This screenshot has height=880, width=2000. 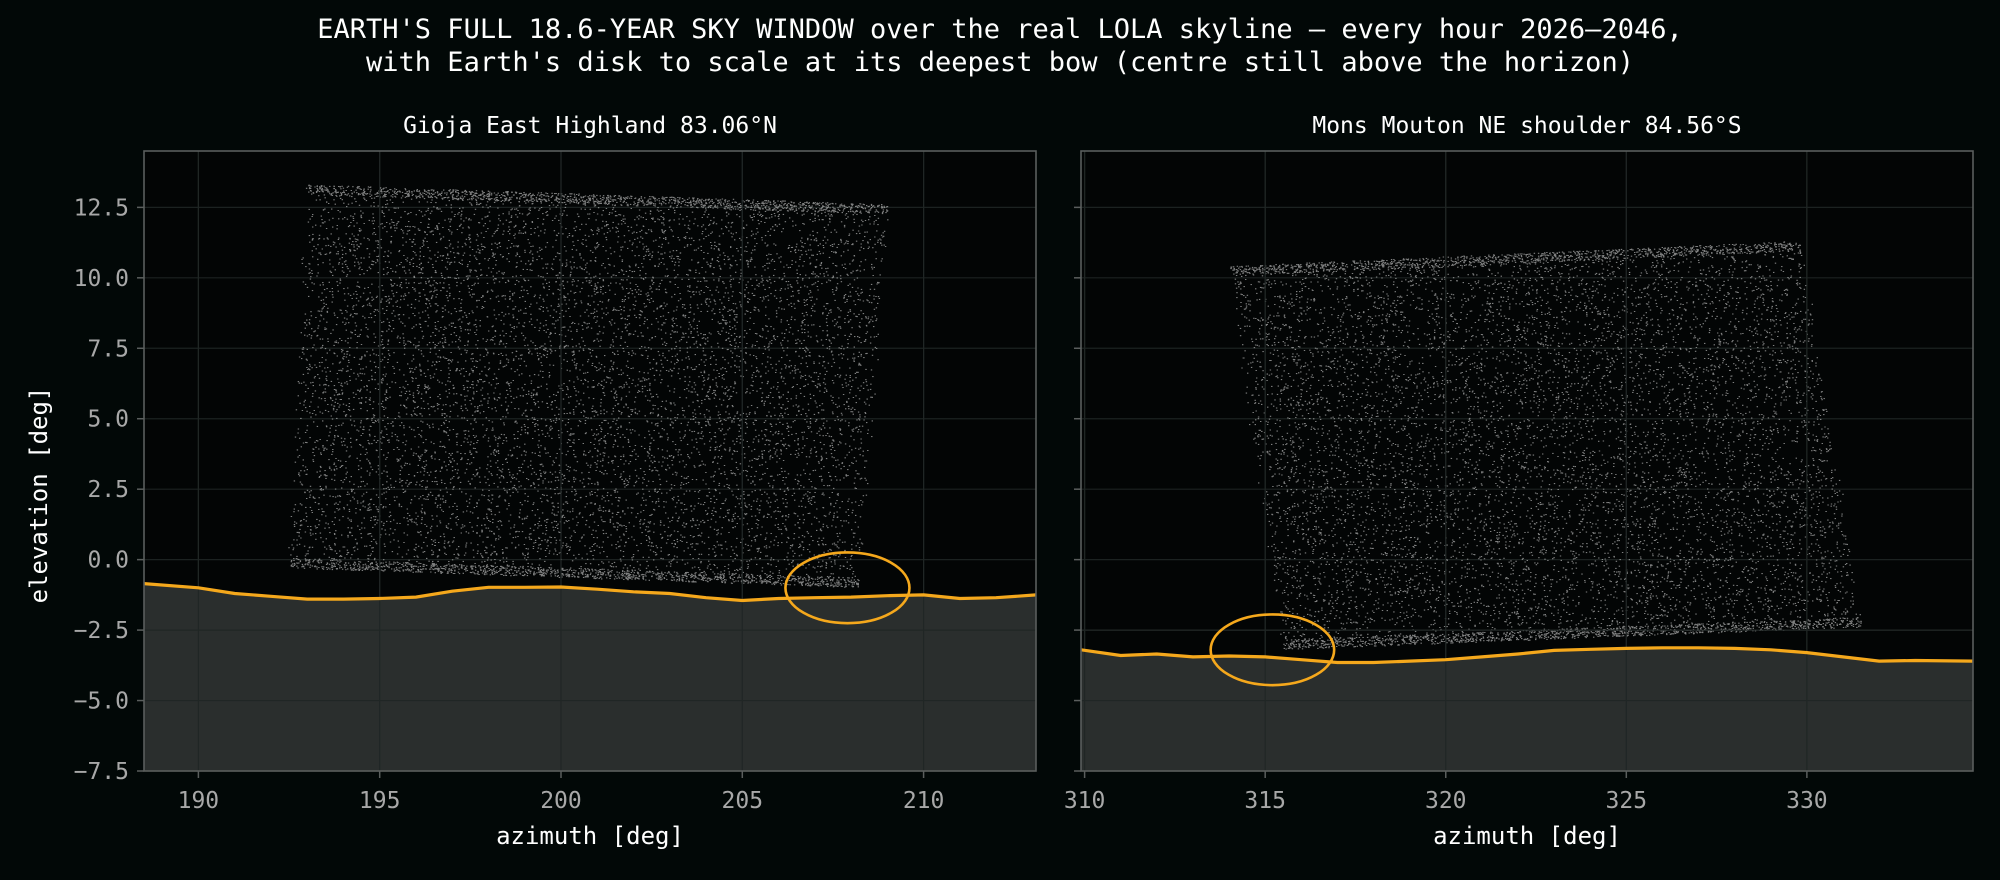 What do you see at coordinates (108, 561) in the screenshot?
I see `y-tick-label: 0.0` at bounding box center [108, 561].